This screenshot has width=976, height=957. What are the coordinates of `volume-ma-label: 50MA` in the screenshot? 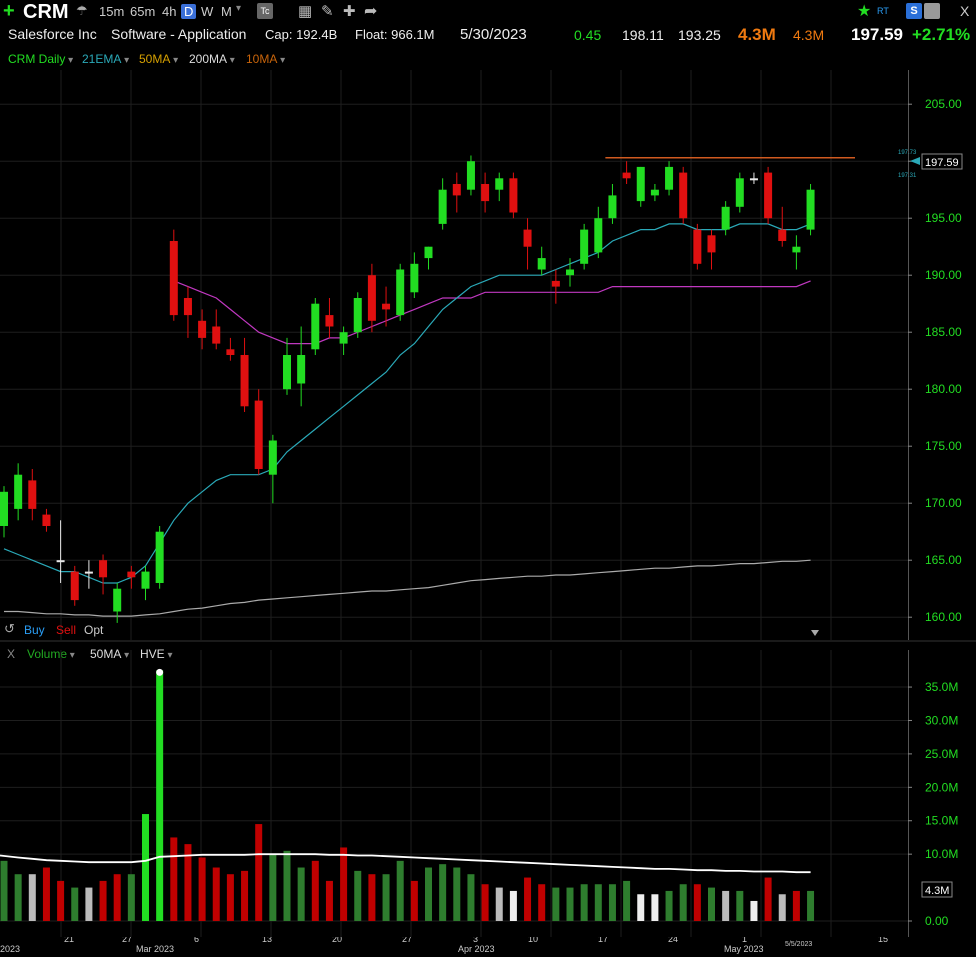 It's located at (109, 654).